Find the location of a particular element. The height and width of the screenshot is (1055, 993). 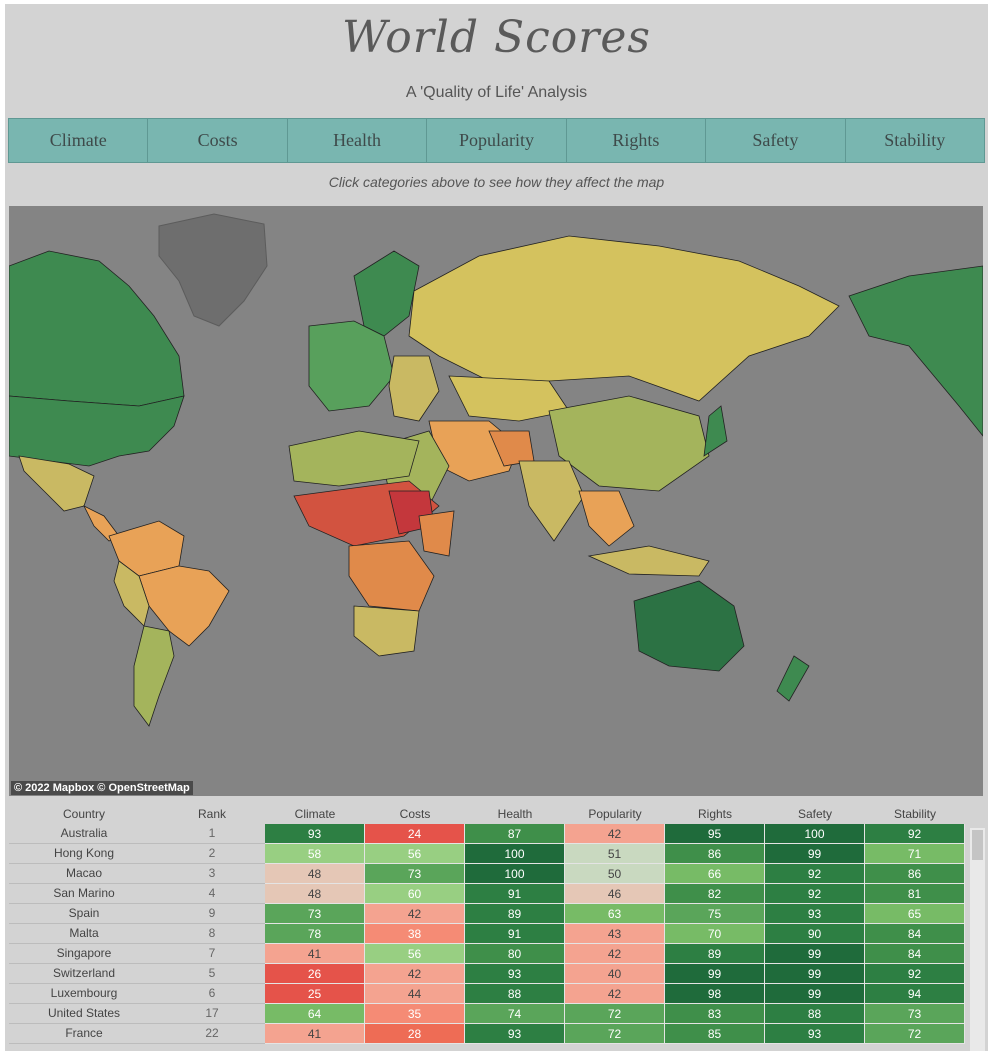

score-cell: 24 is located at coordinates (415, 834).